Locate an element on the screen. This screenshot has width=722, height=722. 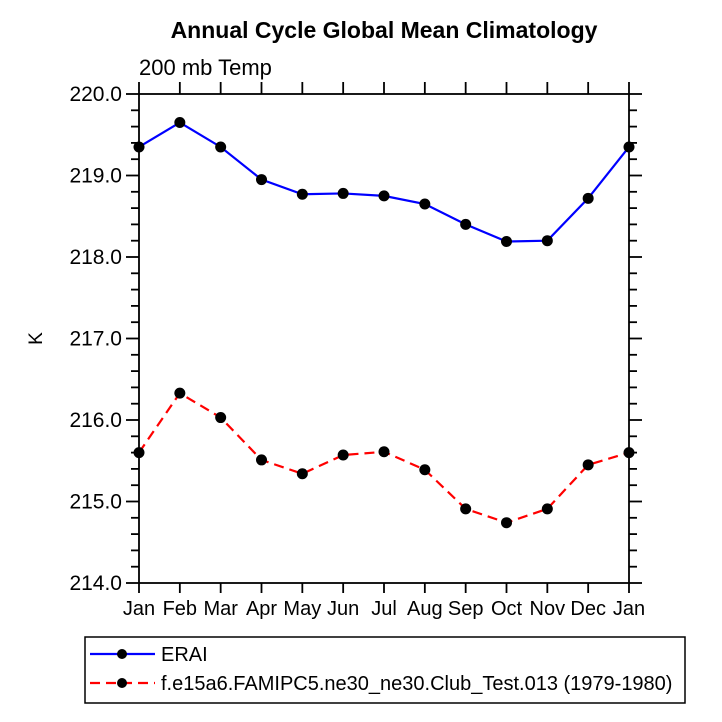
series-line-model is located at coordinates (384, 457).